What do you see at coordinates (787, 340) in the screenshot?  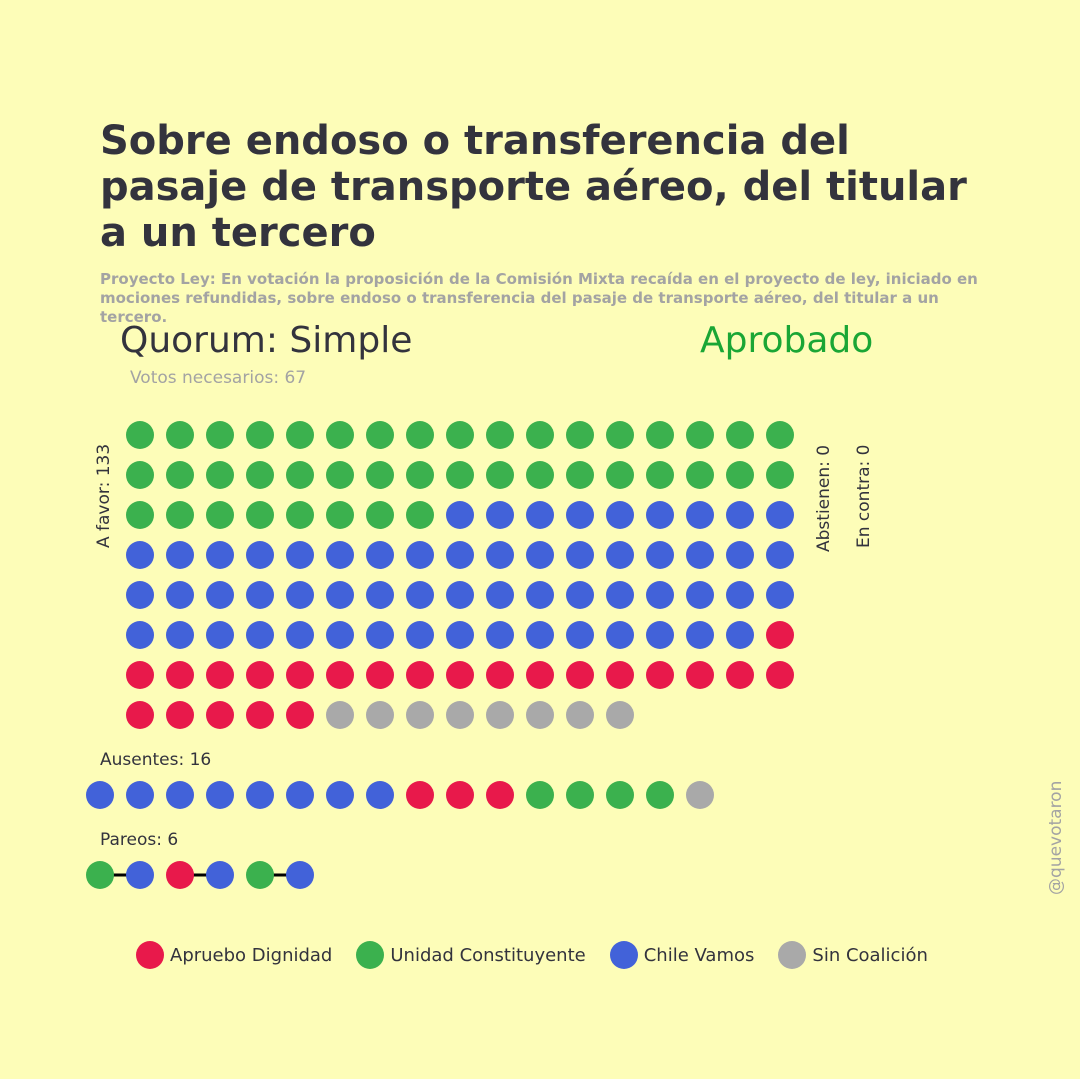 I see `result-label: Aprobado` at bounding box center [787, 340].